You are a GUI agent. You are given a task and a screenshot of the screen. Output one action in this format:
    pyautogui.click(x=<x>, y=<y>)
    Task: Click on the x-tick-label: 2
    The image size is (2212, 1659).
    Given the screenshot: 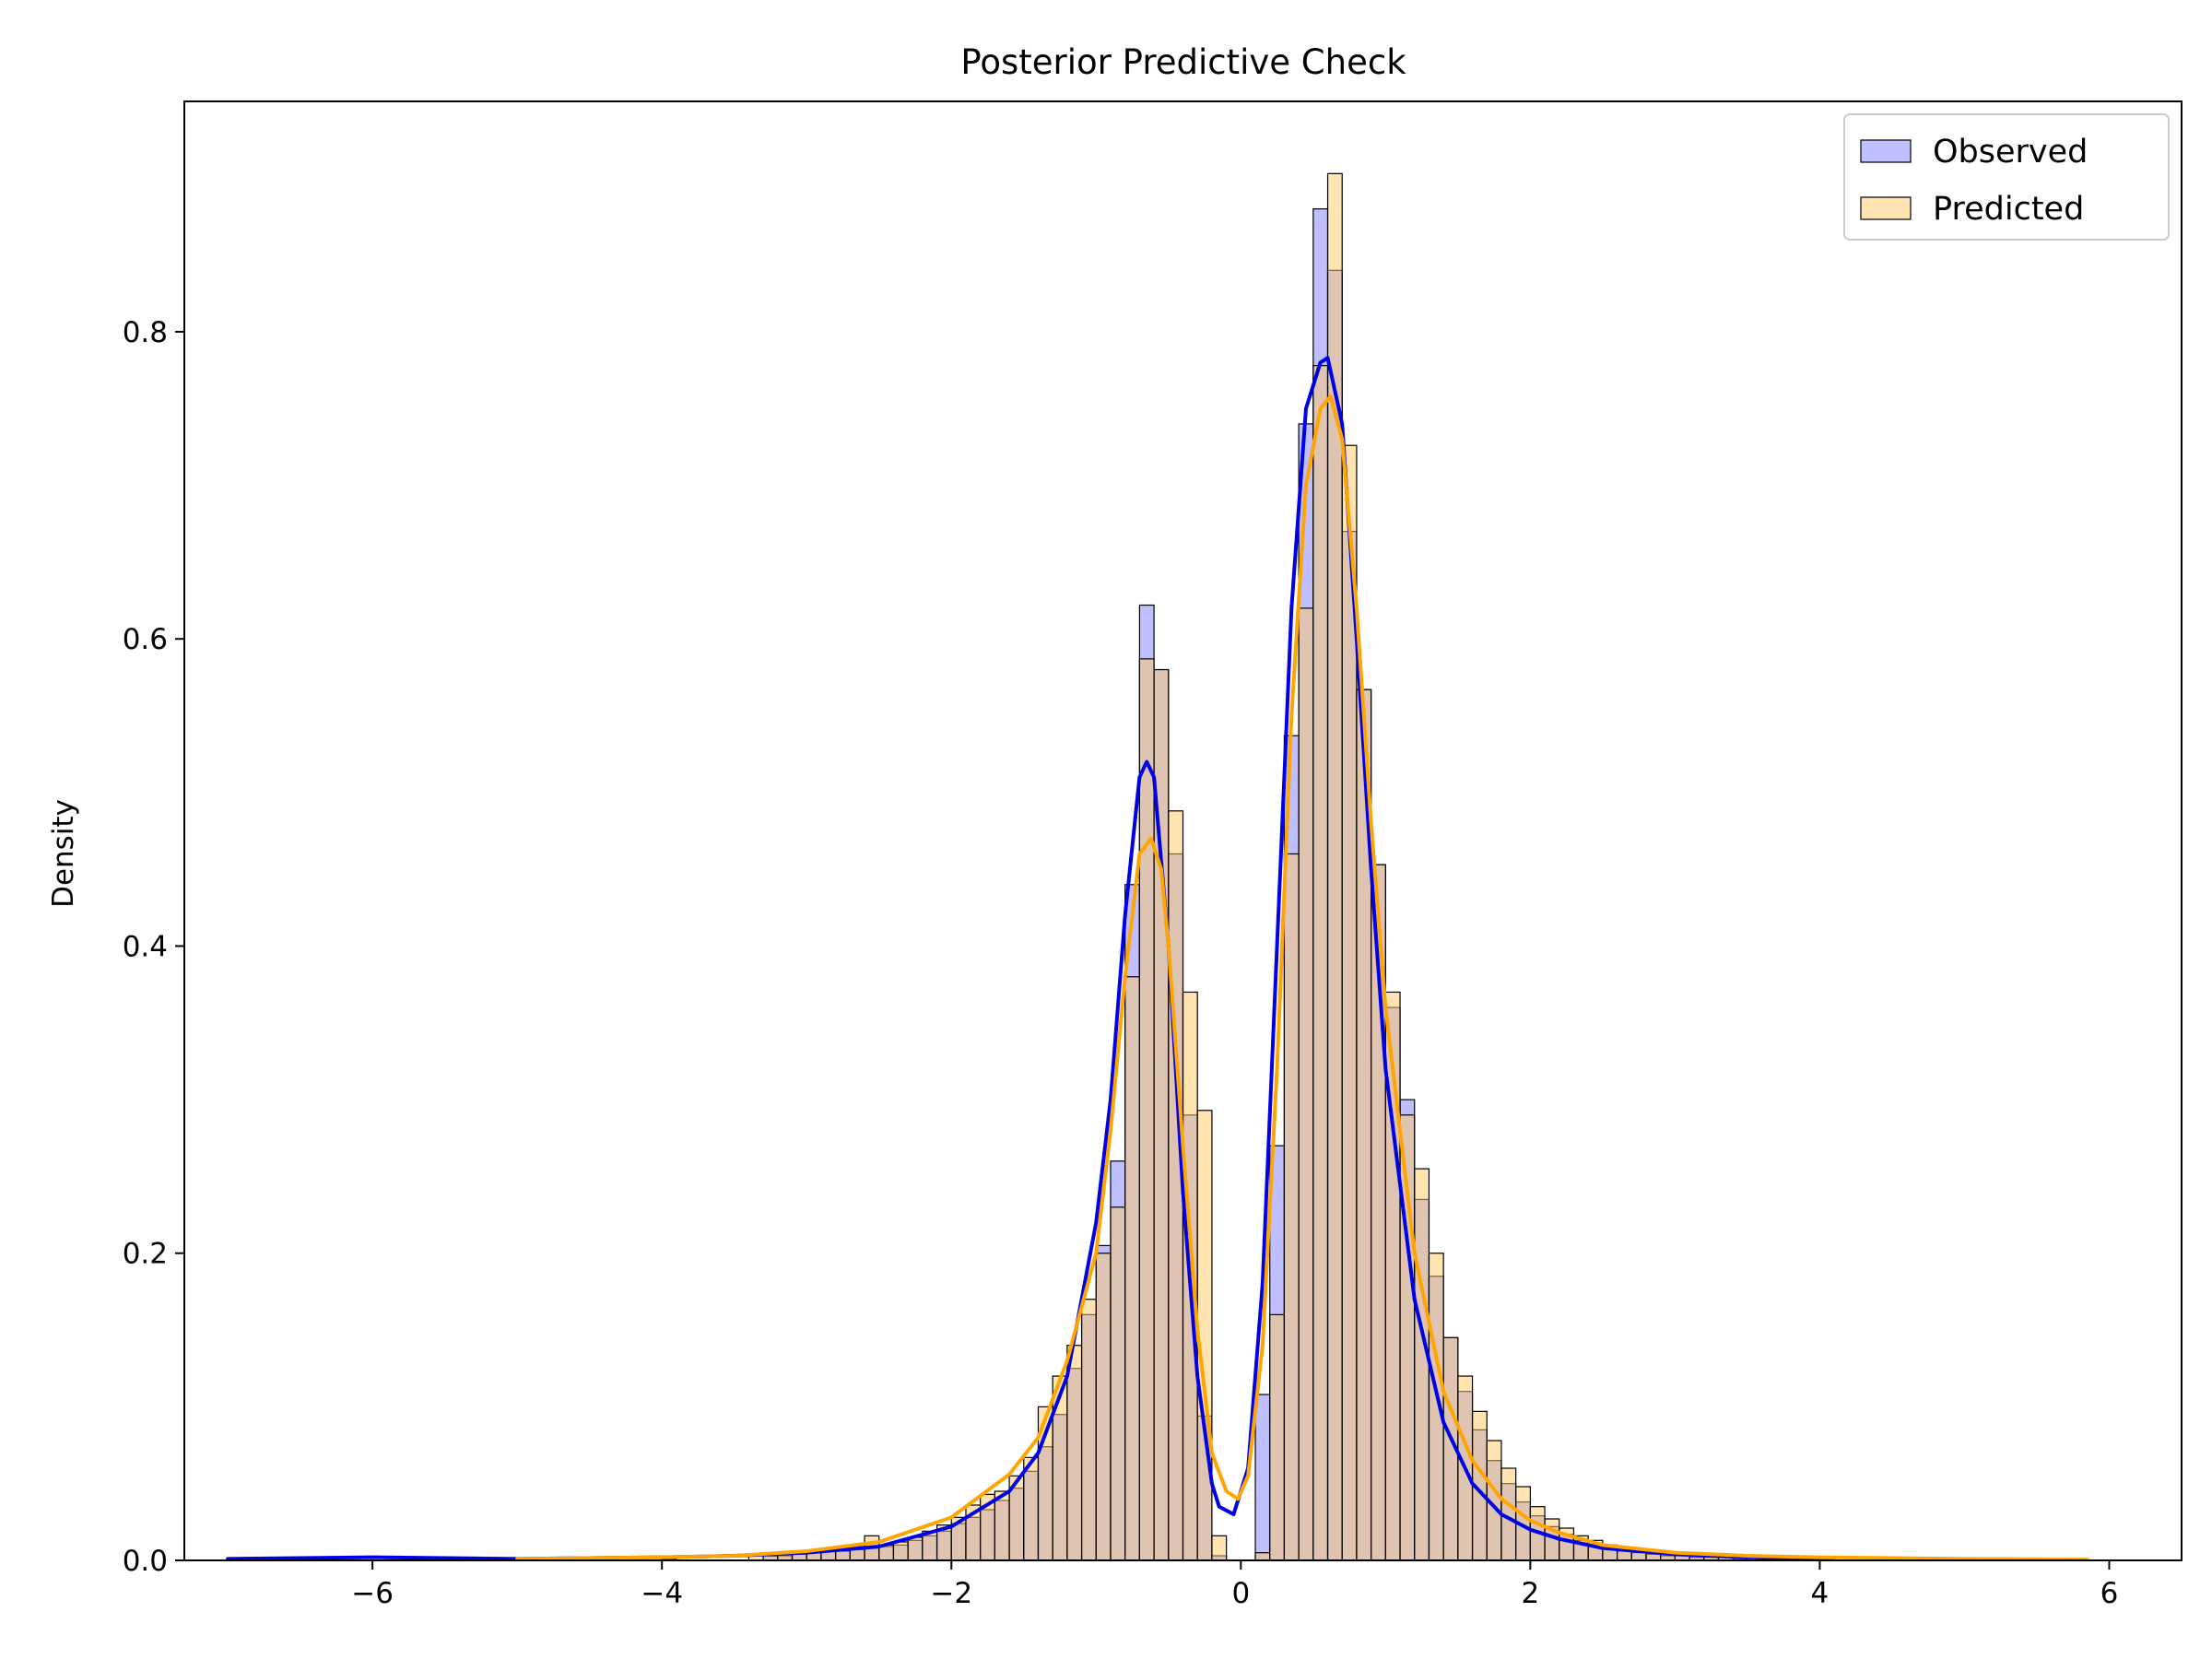 What is the action you would take?
    pyautogui.click(x=1531, y=1593)
    